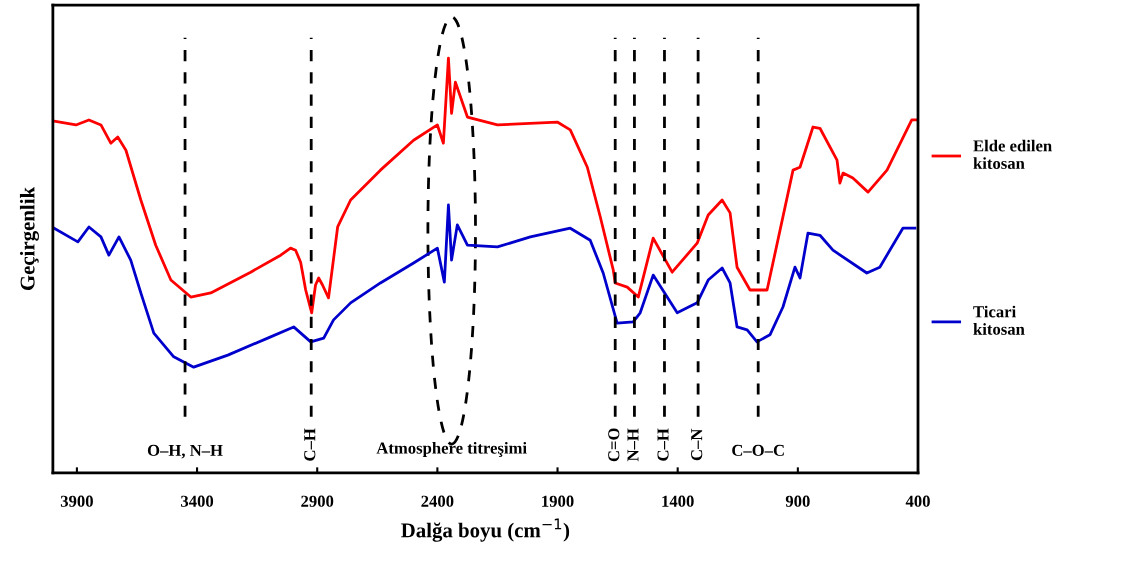  Describe the element at coordinates (29, 238) in the screenshot. I see `y-axis-title: Geçirgenlik` at that location.